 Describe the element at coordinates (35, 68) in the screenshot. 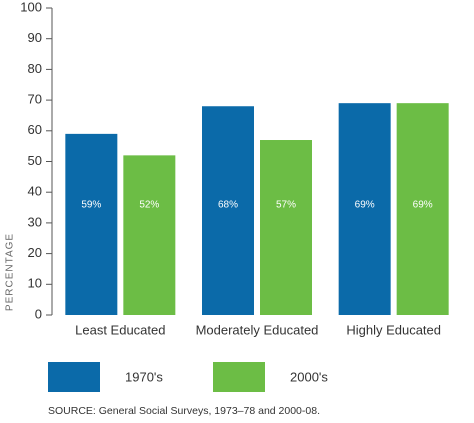

I see `y-tick-label: 80` at that location.